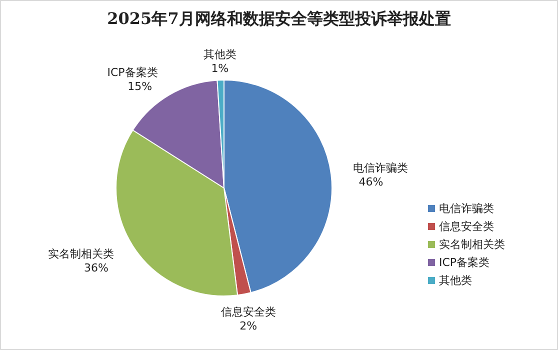 The height and width of the screenshot is (350, 558). What do you see at coordinates (466, 208) in the screenshot?
I see `legend-label: 电信诈骗类` at bounding box center [466, 208].